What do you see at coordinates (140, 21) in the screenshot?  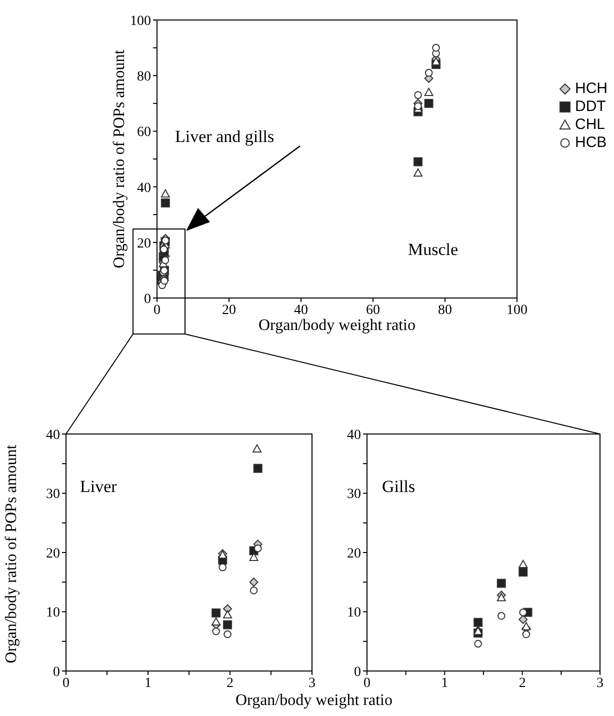 I see `y-tick-label: 100` at bounding box center [140, 21].